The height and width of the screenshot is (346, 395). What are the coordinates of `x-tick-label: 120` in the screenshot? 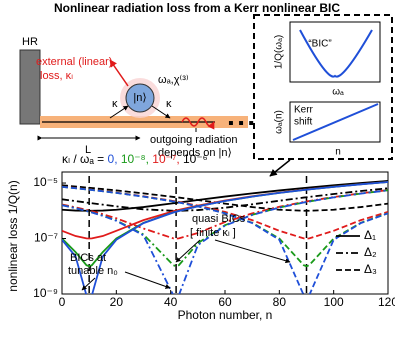 It's located at (386, 302).